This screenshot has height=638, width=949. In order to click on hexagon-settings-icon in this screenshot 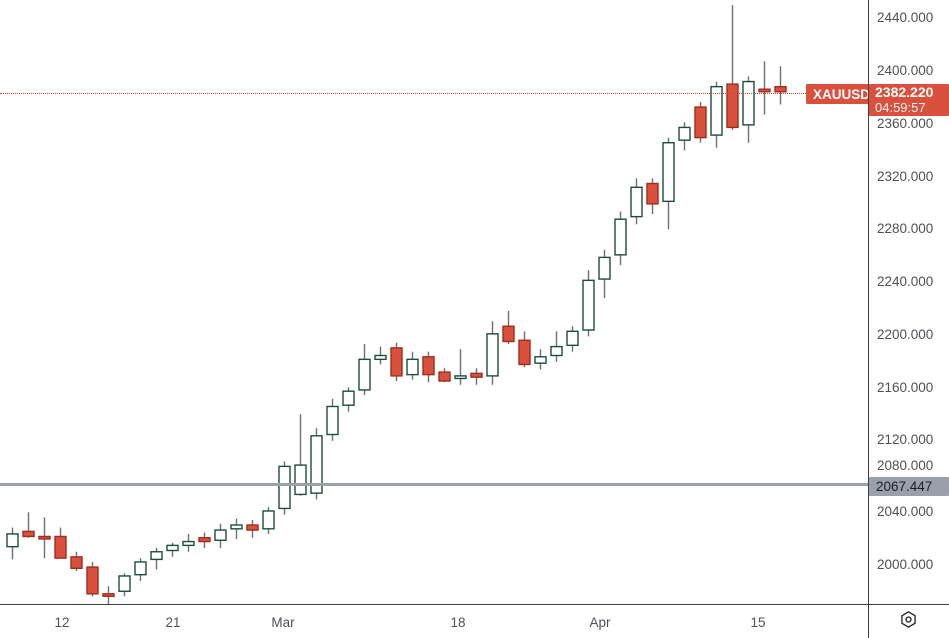, I will do `click(908, 622)`.